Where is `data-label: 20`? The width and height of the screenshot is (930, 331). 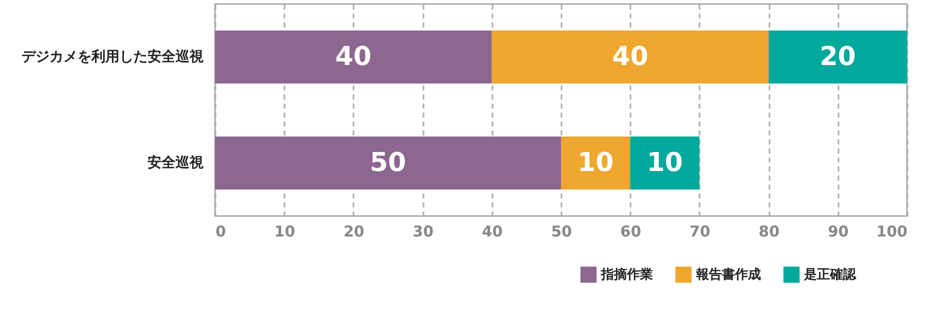
data-label: 20 is located at coordinates (838, 57).